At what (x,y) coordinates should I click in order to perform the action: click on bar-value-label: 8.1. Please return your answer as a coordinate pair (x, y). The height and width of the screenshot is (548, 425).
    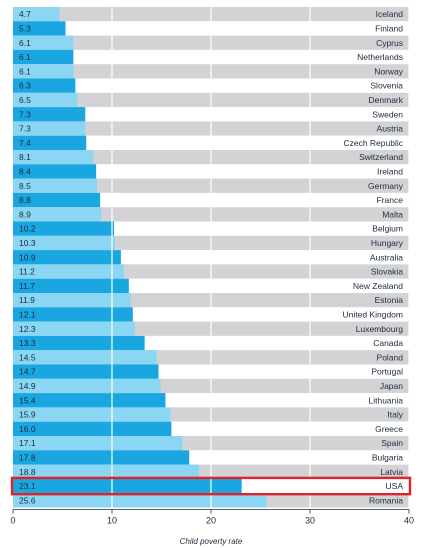
    Looking at the image, I should click on (25, 157).